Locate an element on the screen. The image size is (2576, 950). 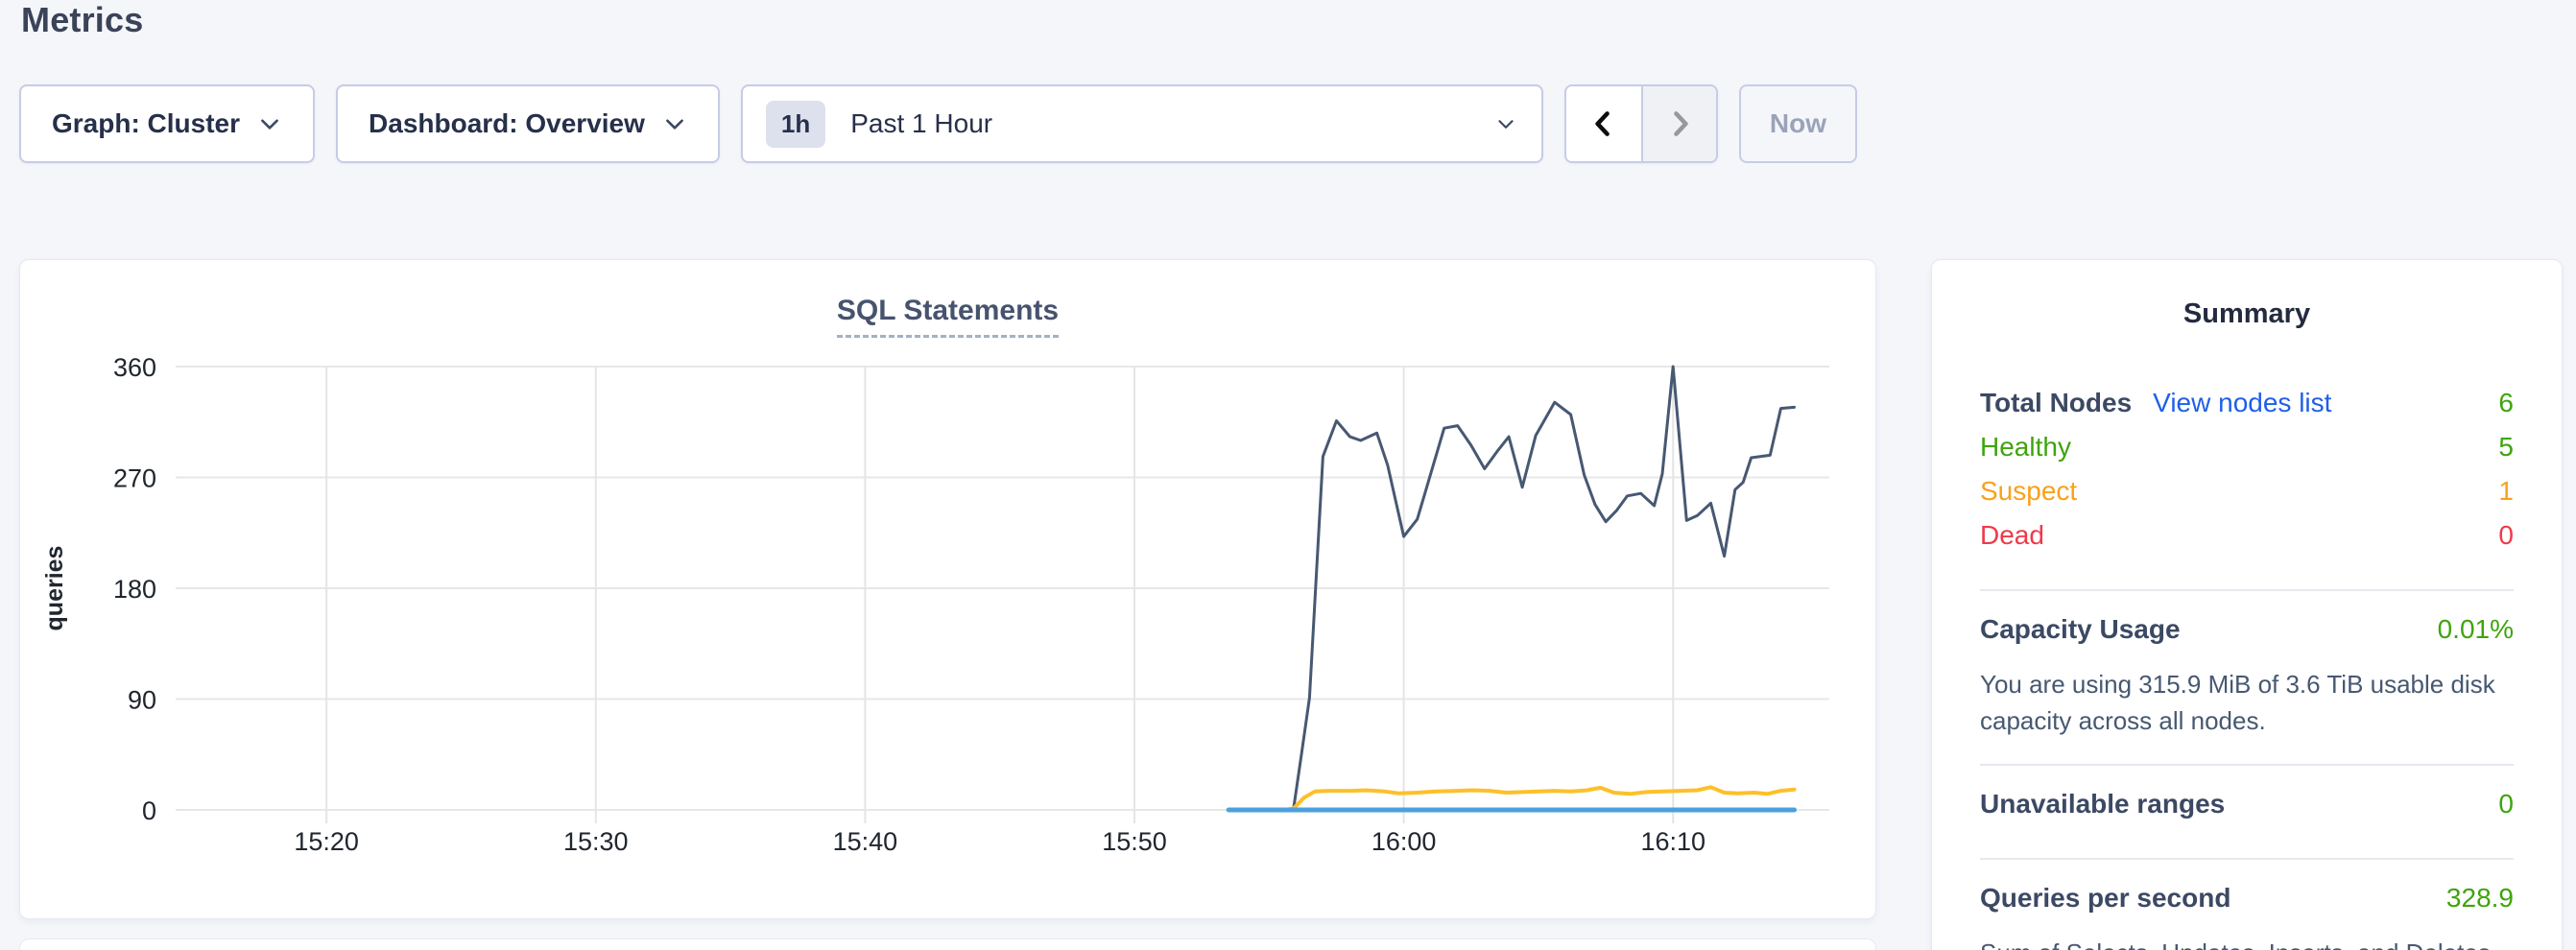
next-time-window-button is located at coordinates (1678, 123).